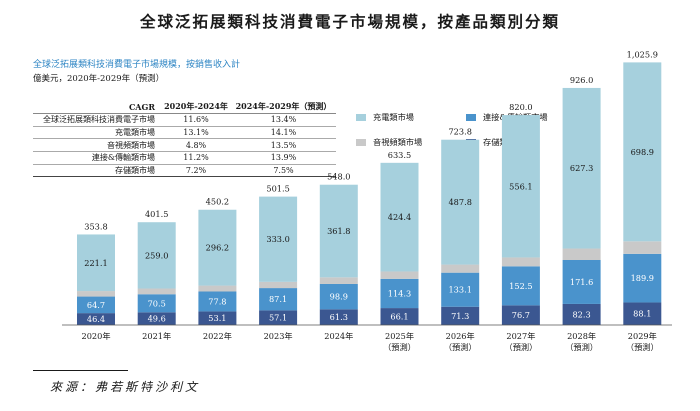 The width and height of the screenshot is (700, 411). I want to click on data-label-connectivity: 64.7, so click(96, 305).